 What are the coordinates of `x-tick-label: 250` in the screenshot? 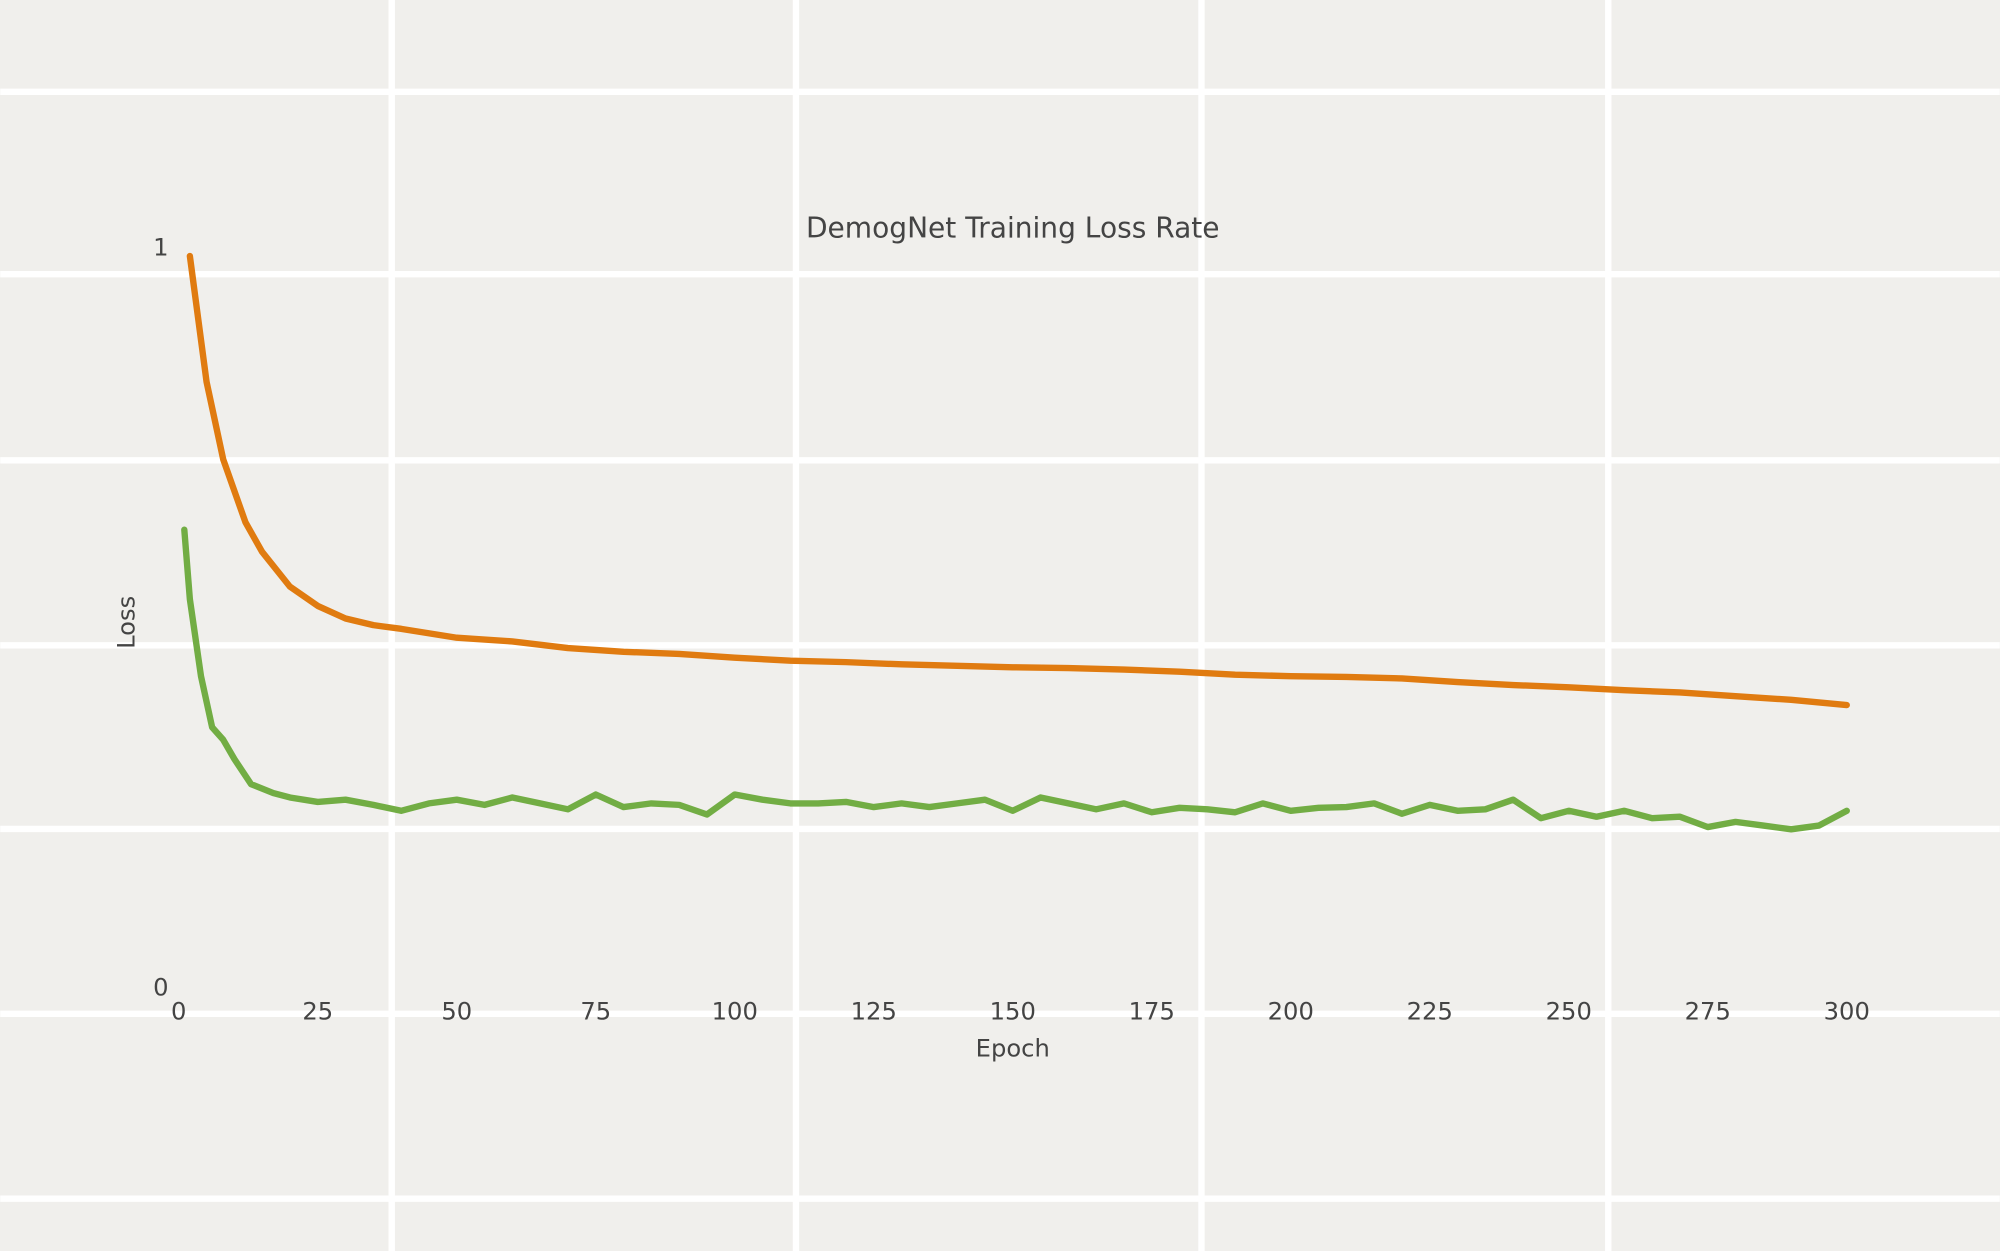 It's located at (1569, 1012).